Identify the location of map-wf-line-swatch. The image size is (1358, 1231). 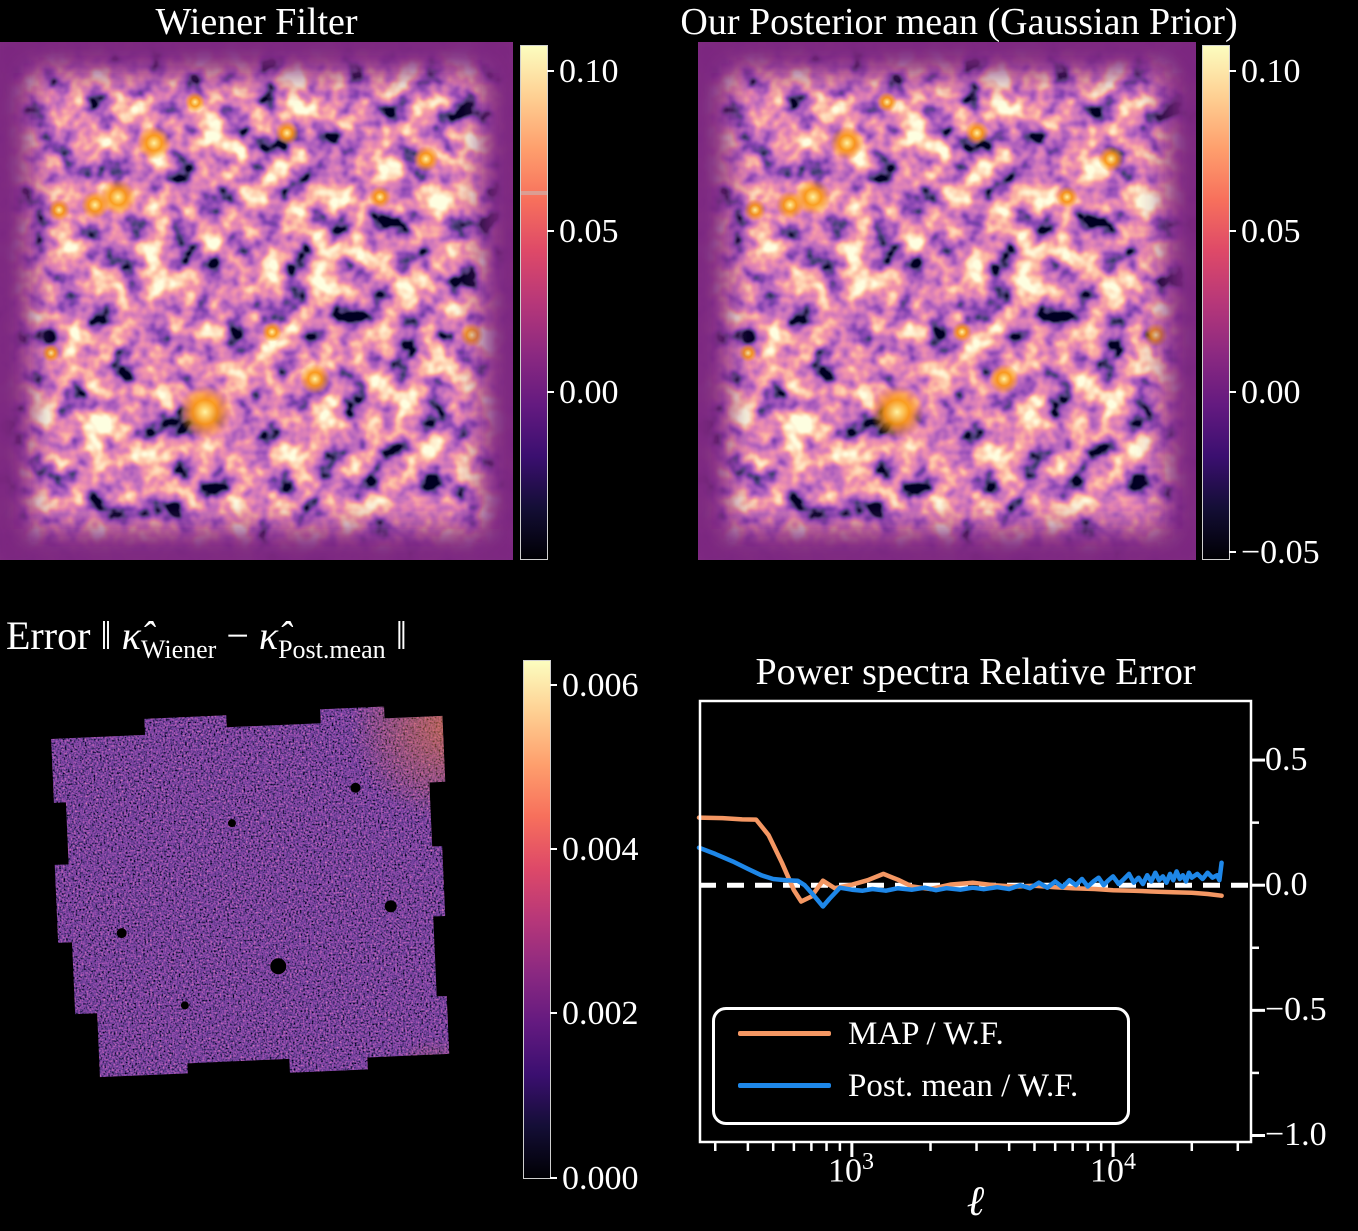
(784, 1033).